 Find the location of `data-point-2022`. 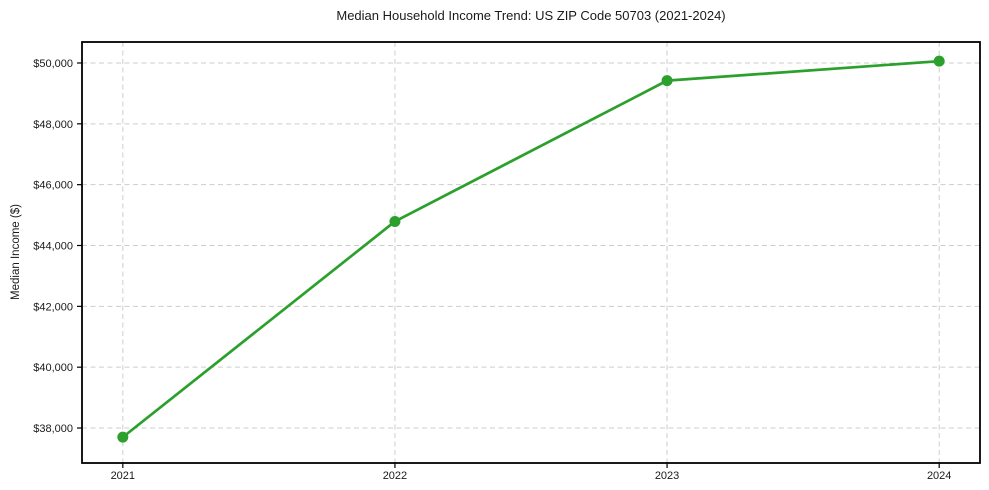

data-point-2022 is located at coordinates (395, 221).